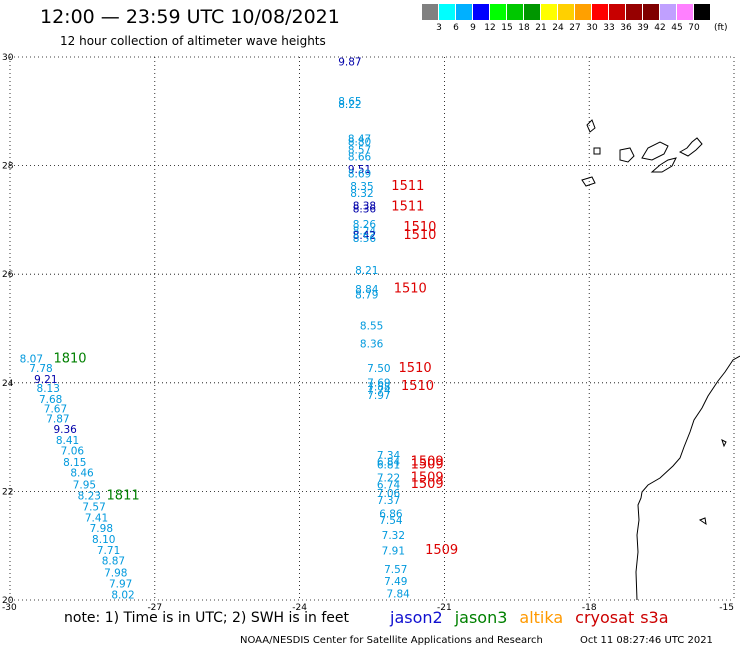 This screenshot has height=650, width=740. What do you see at coordinates (361, 194) in the screenshot?
I see `wave-height-value: 8.32` at bounding box center [361, 194].